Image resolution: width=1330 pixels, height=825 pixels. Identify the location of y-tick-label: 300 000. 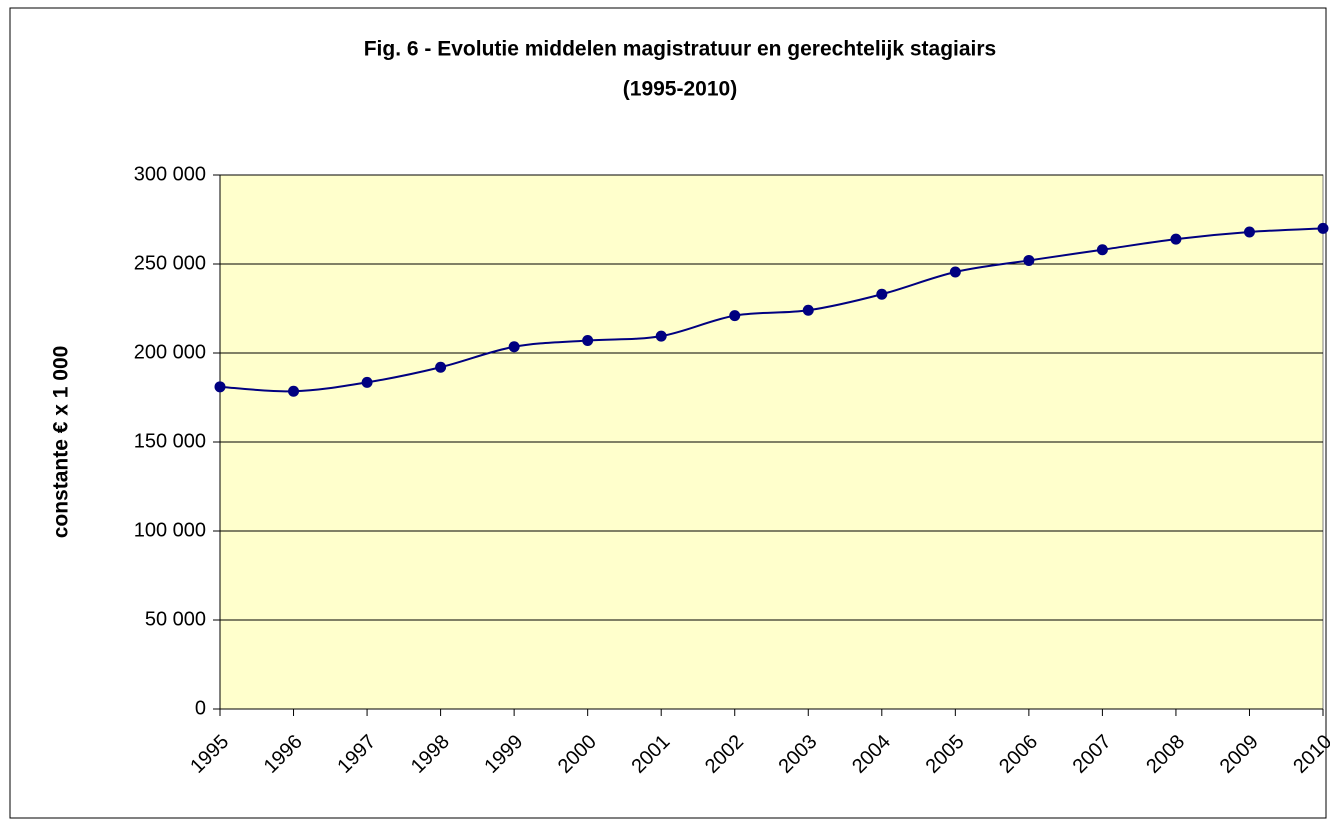
(170, 174).